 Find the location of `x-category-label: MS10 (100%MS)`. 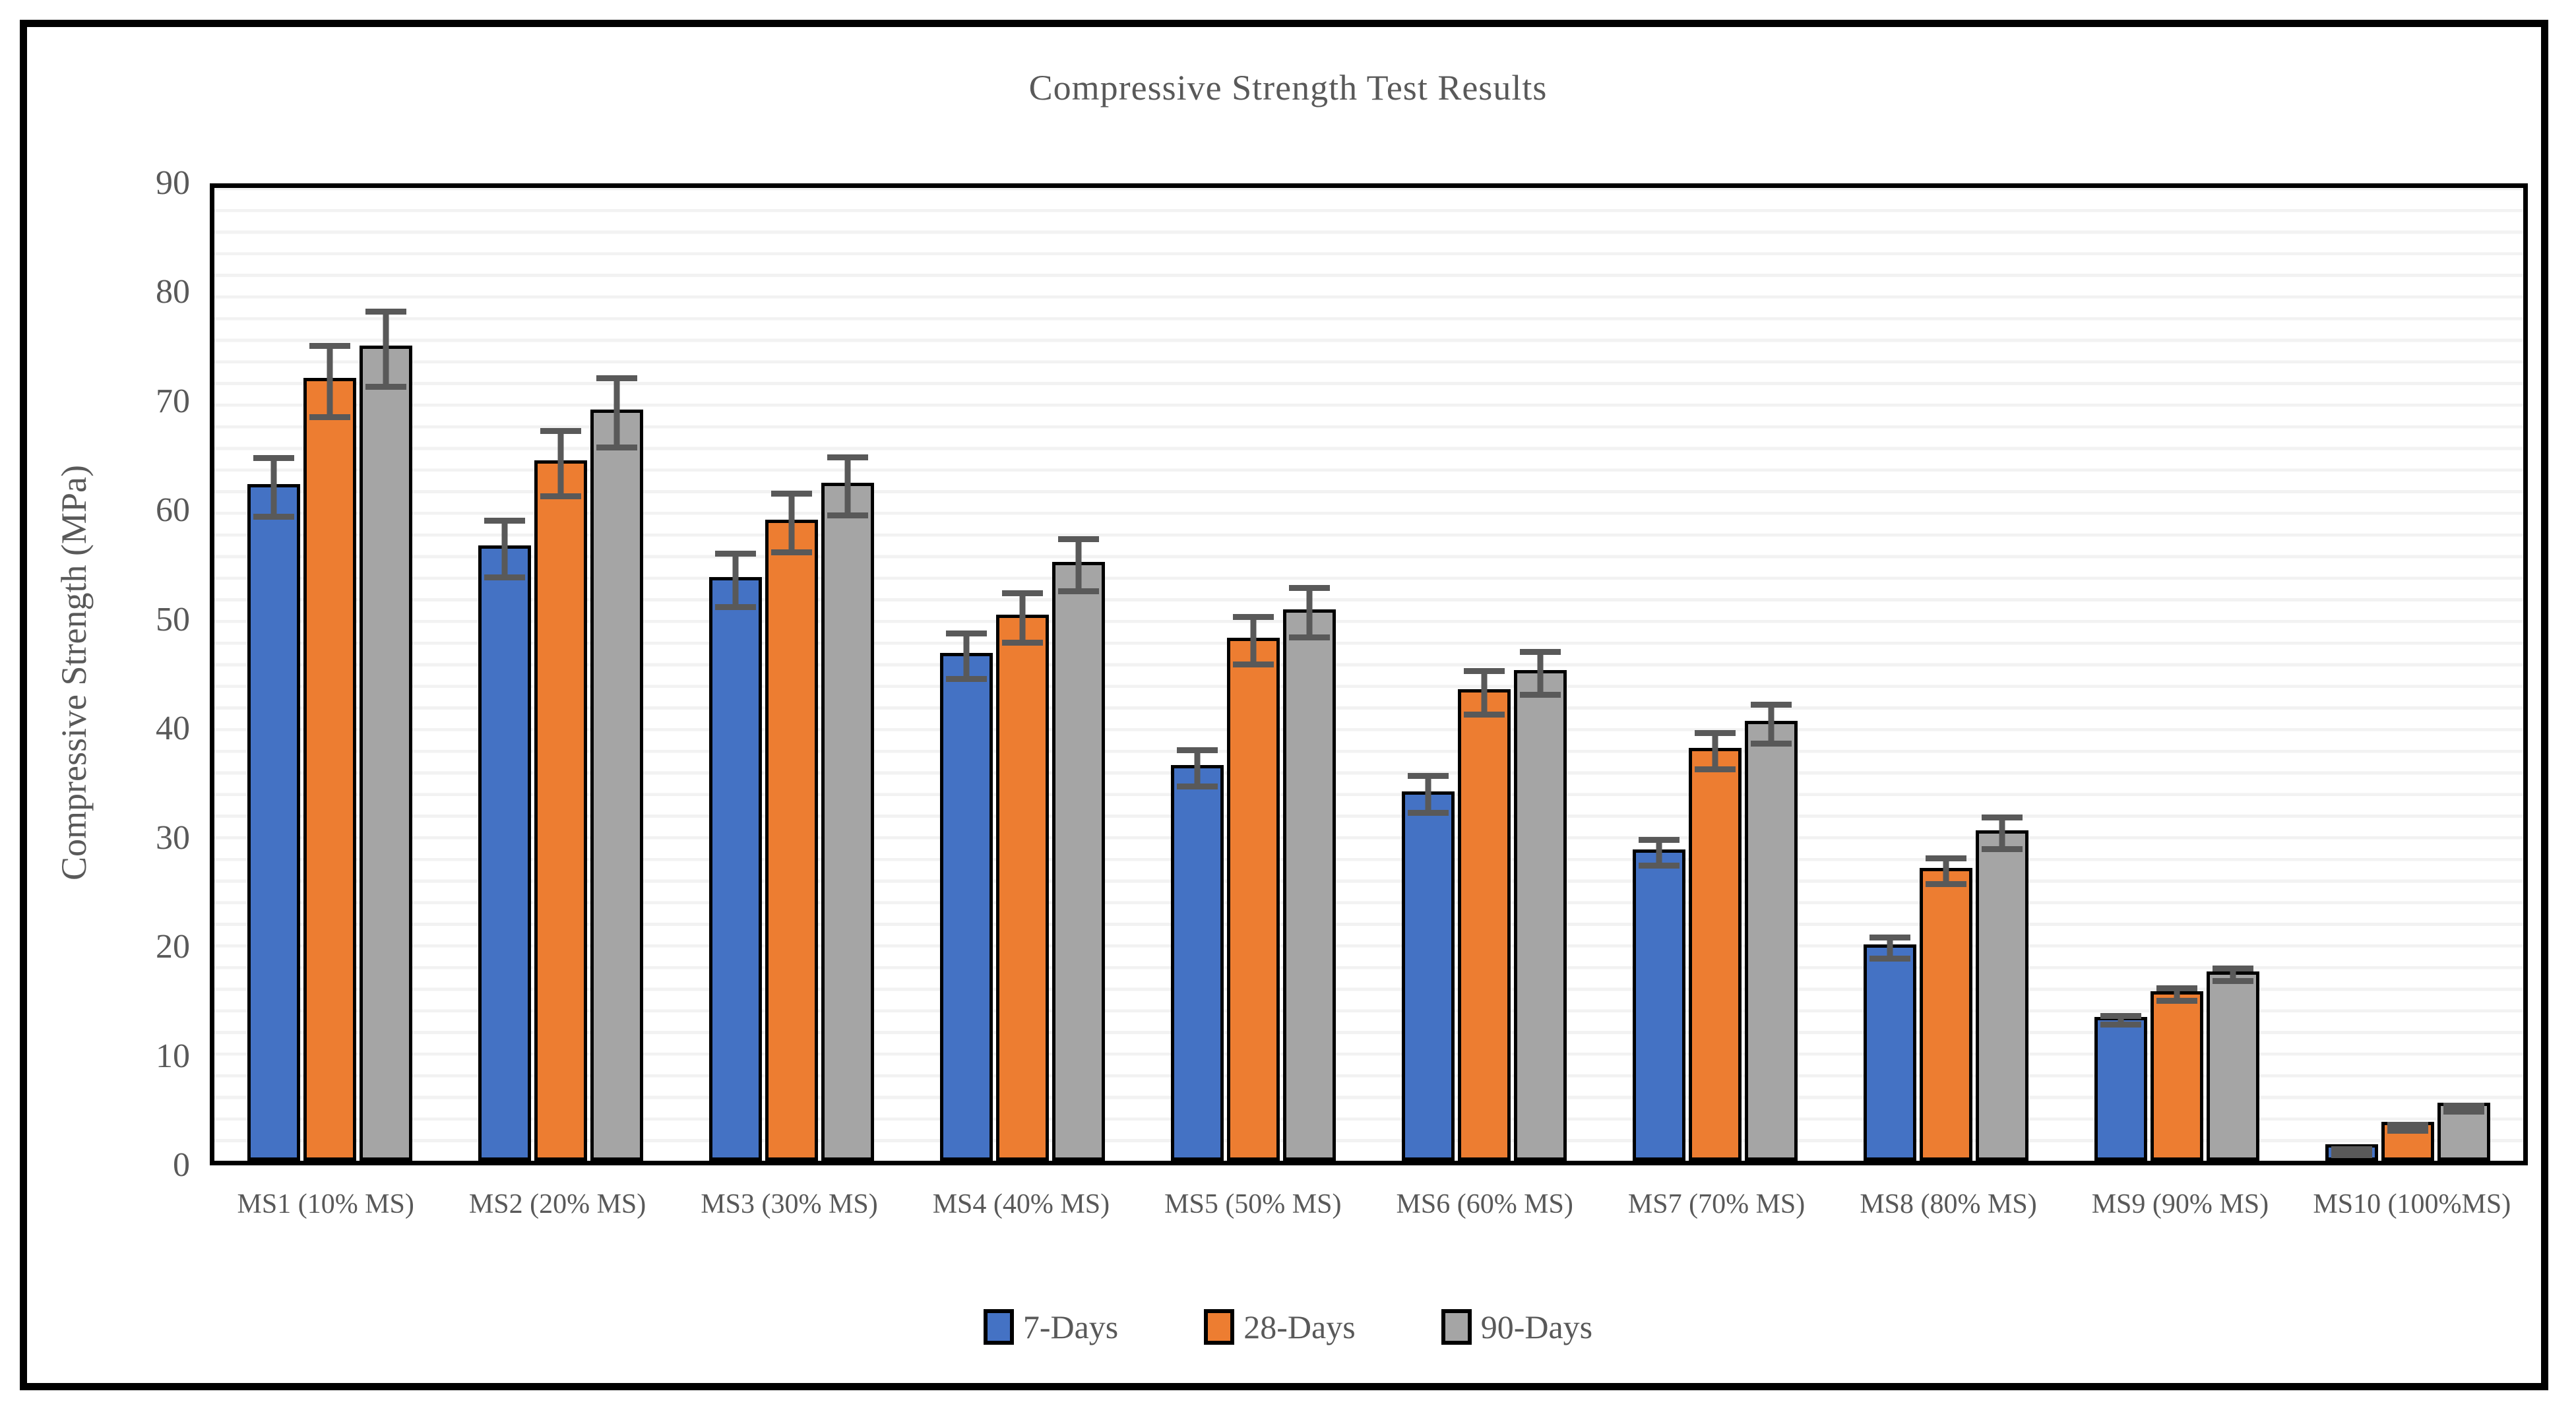

x-category-label: MS10 (100%MS) is located at coordinates (2412, 1204).